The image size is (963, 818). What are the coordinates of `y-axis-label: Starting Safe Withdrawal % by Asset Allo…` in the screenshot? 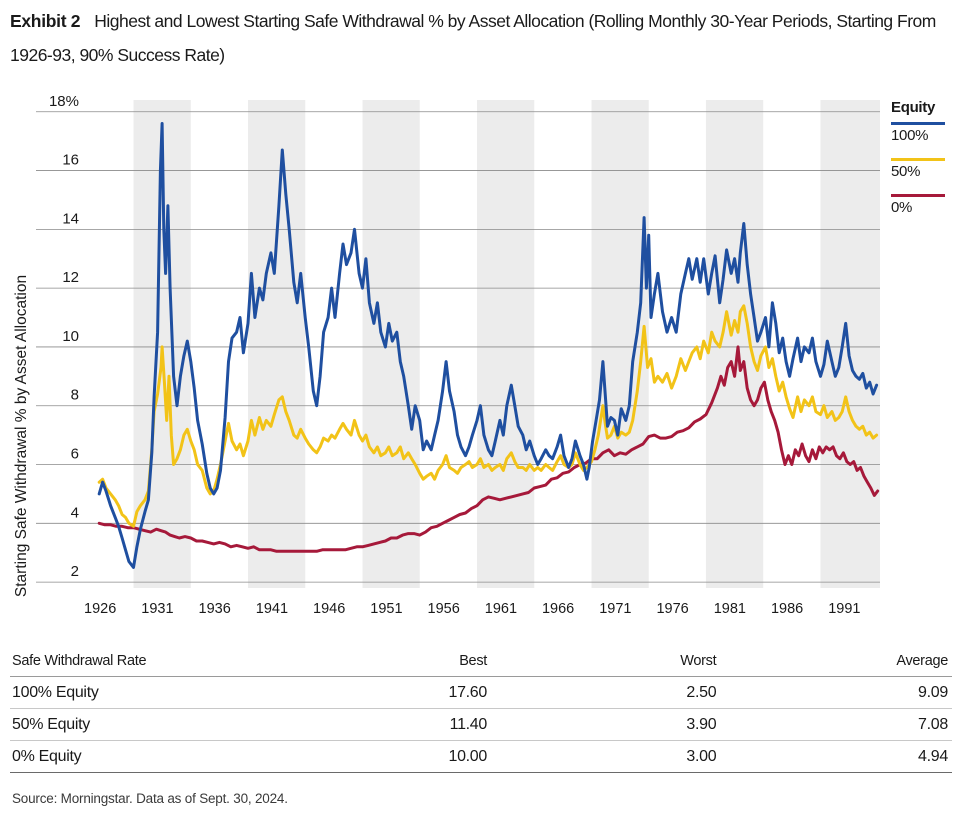 It's located at (21, 436).